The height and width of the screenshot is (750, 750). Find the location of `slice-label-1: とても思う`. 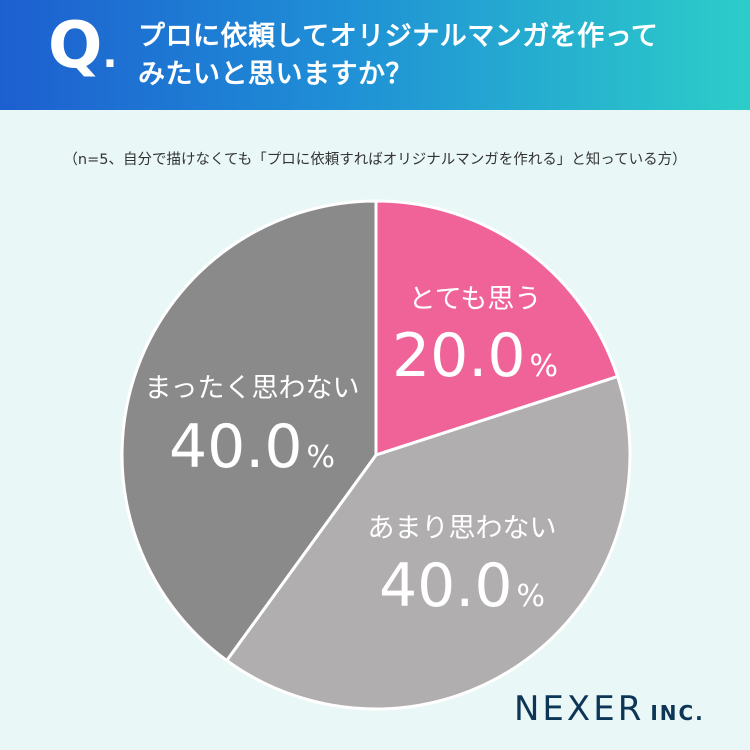

slice-label-1: とても思う is located at coordinates (475, 299).